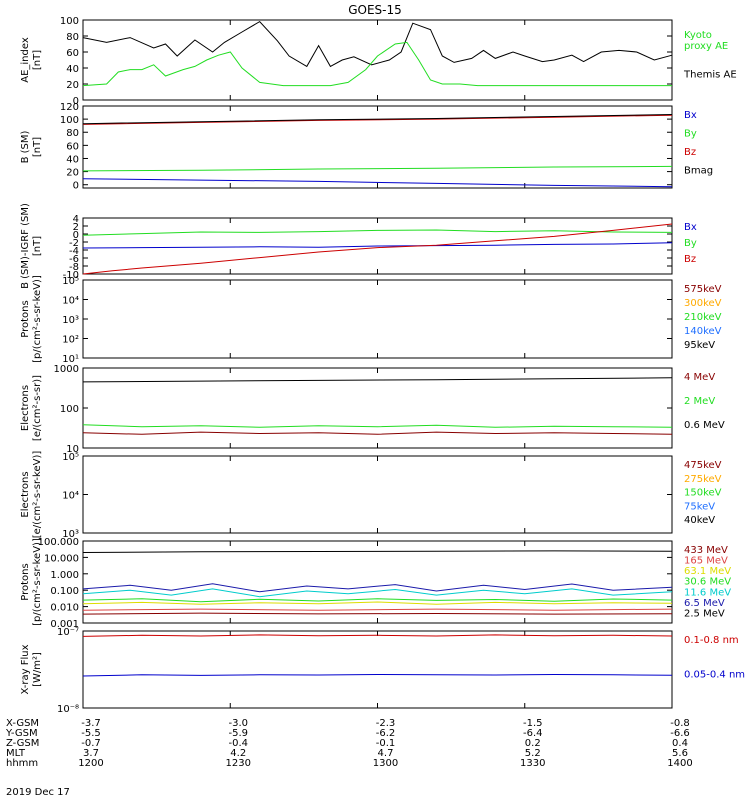 This screenshot has height=800, width=750. I want to click on legend-entry: Bx, so click(690, 115).